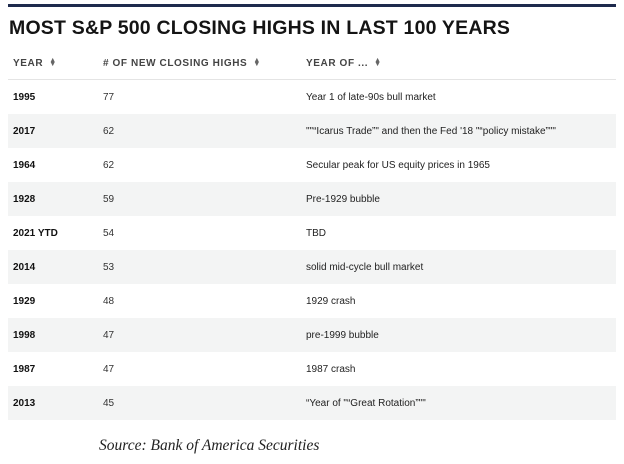 The height and width of the screenshot is (464, 624). Describe the element at coordinates (342, 335) in the screenshot. I see `cell-note: pre-1999 bubble` at that location.